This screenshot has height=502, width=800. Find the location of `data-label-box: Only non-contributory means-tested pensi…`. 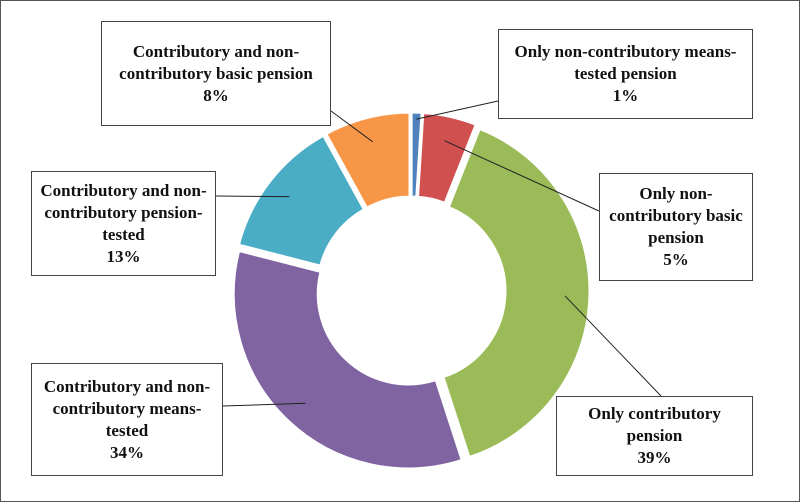

data-label-box: Only non-contributory means-tested pensi… is located at coordinates (625, 74).